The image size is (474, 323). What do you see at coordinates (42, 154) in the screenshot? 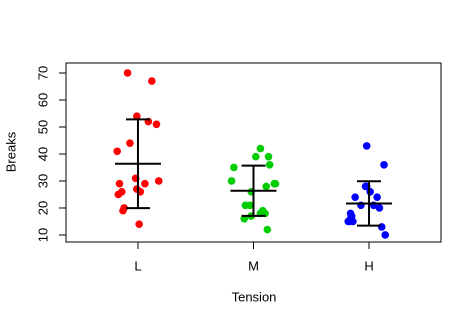
I see `y-tick-label: 40` at bounding box center [42, 154].